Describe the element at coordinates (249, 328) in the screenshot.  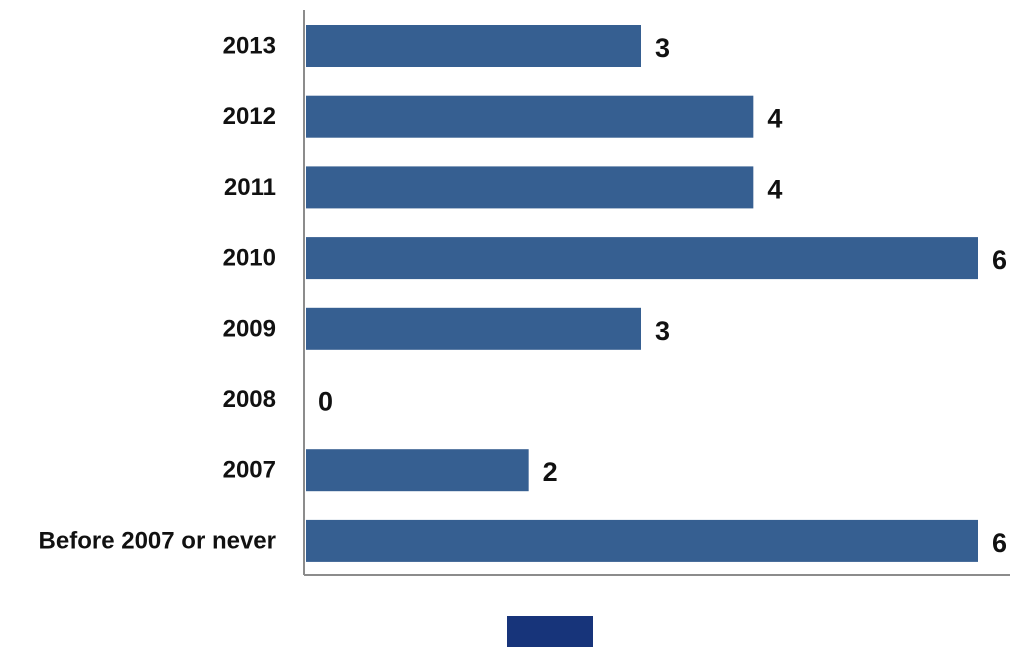
I see `category-label-2009: 2009` at that location.